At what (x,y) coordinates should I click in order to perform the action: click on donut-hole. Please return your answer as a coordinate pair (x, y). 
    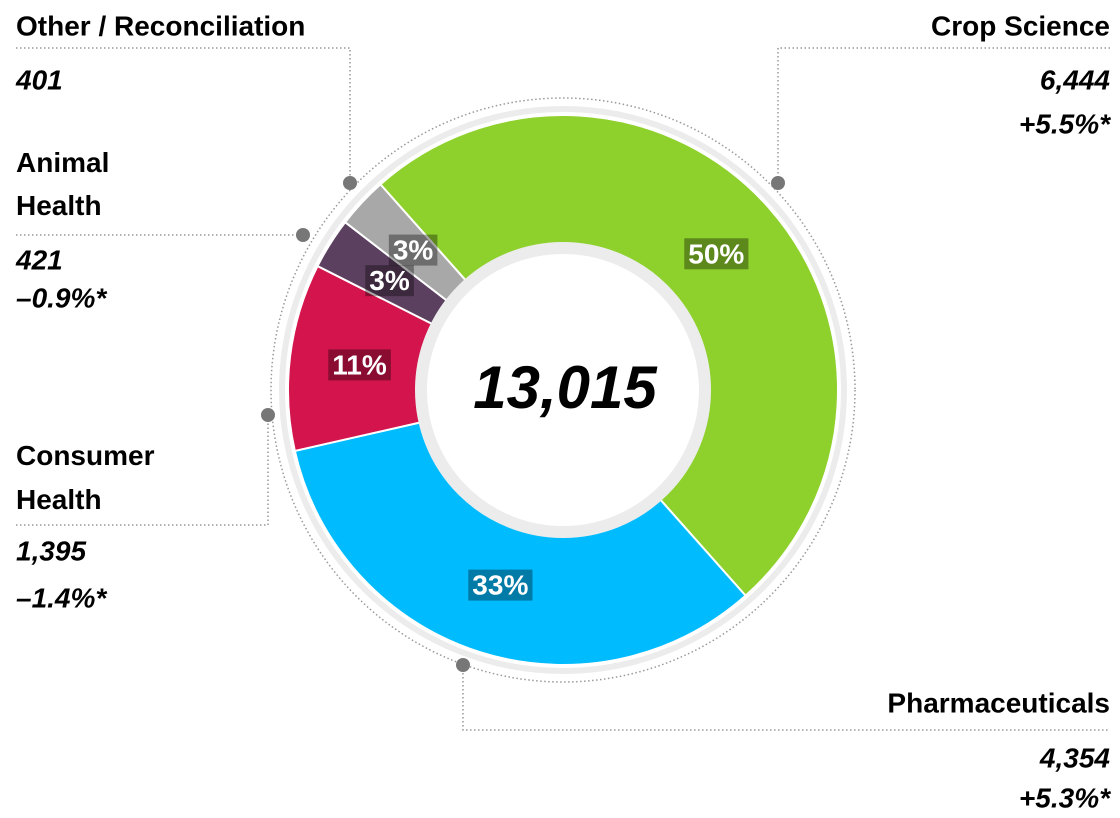
    Looking at the image, I should click on (563, 390).